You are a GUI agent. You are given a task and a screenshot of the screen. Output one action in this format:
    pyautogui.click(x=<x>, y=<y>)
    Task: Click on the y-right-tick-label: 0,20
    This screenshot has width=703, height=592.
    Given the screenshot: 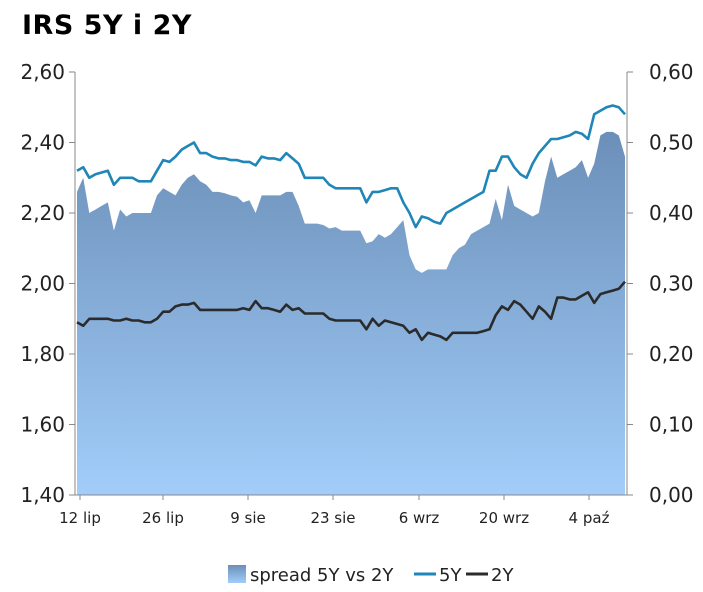 What is the action you would take?
    pyautogui.click(x=671, y=354)
    